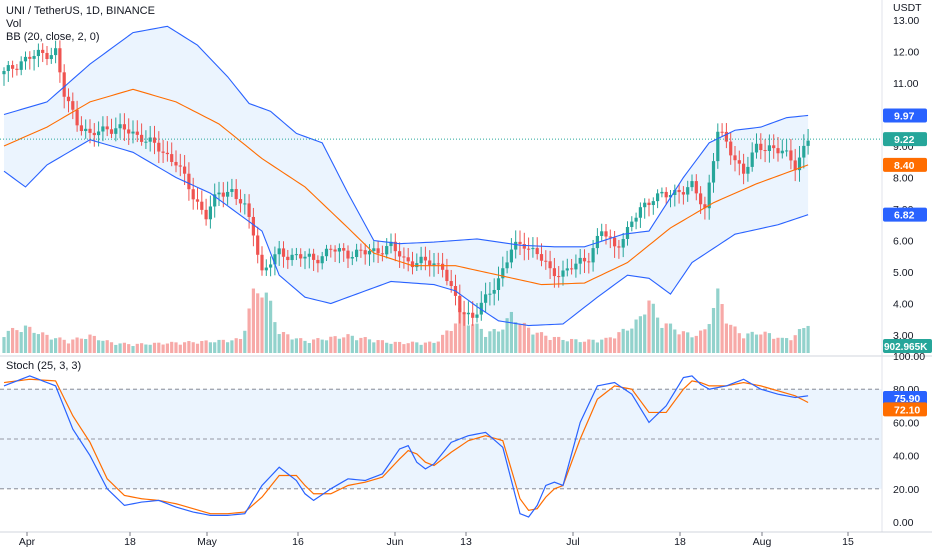 This screenshot has width=932, height=550. What do you see at coordinates (904, 116) in the screenshot?
I see `bb-upper-badge-text: 9.97` at bounding box center [904, 116].